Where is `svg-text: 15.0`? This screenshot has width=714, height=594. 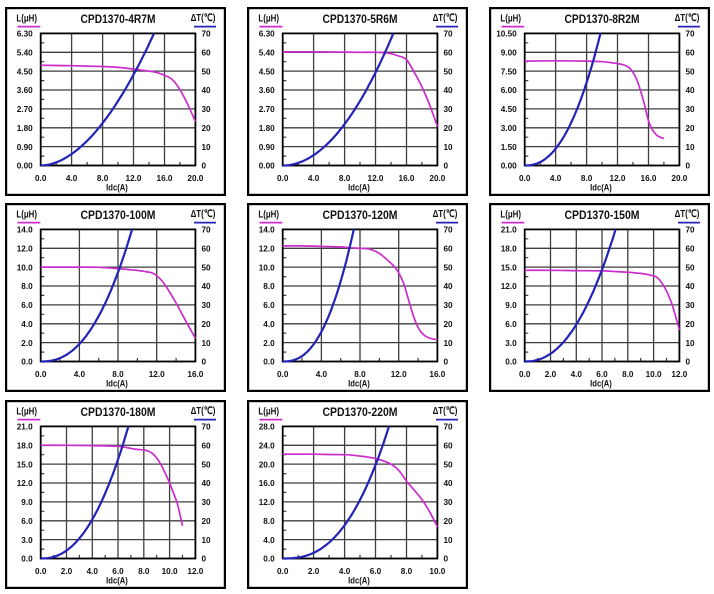
svg-text: 15.0 is located at coordinates (25, 464).